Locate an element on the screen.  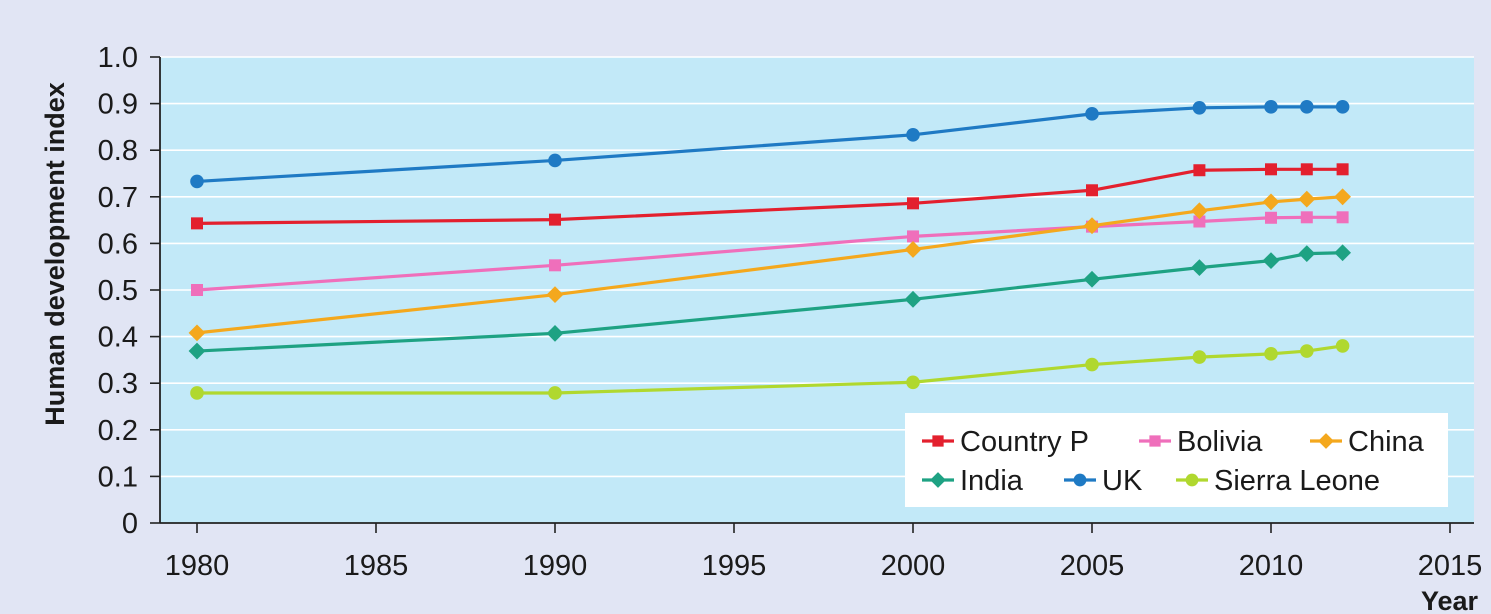
y-tick-label: 1.0 is located at coordinates (118, 58).